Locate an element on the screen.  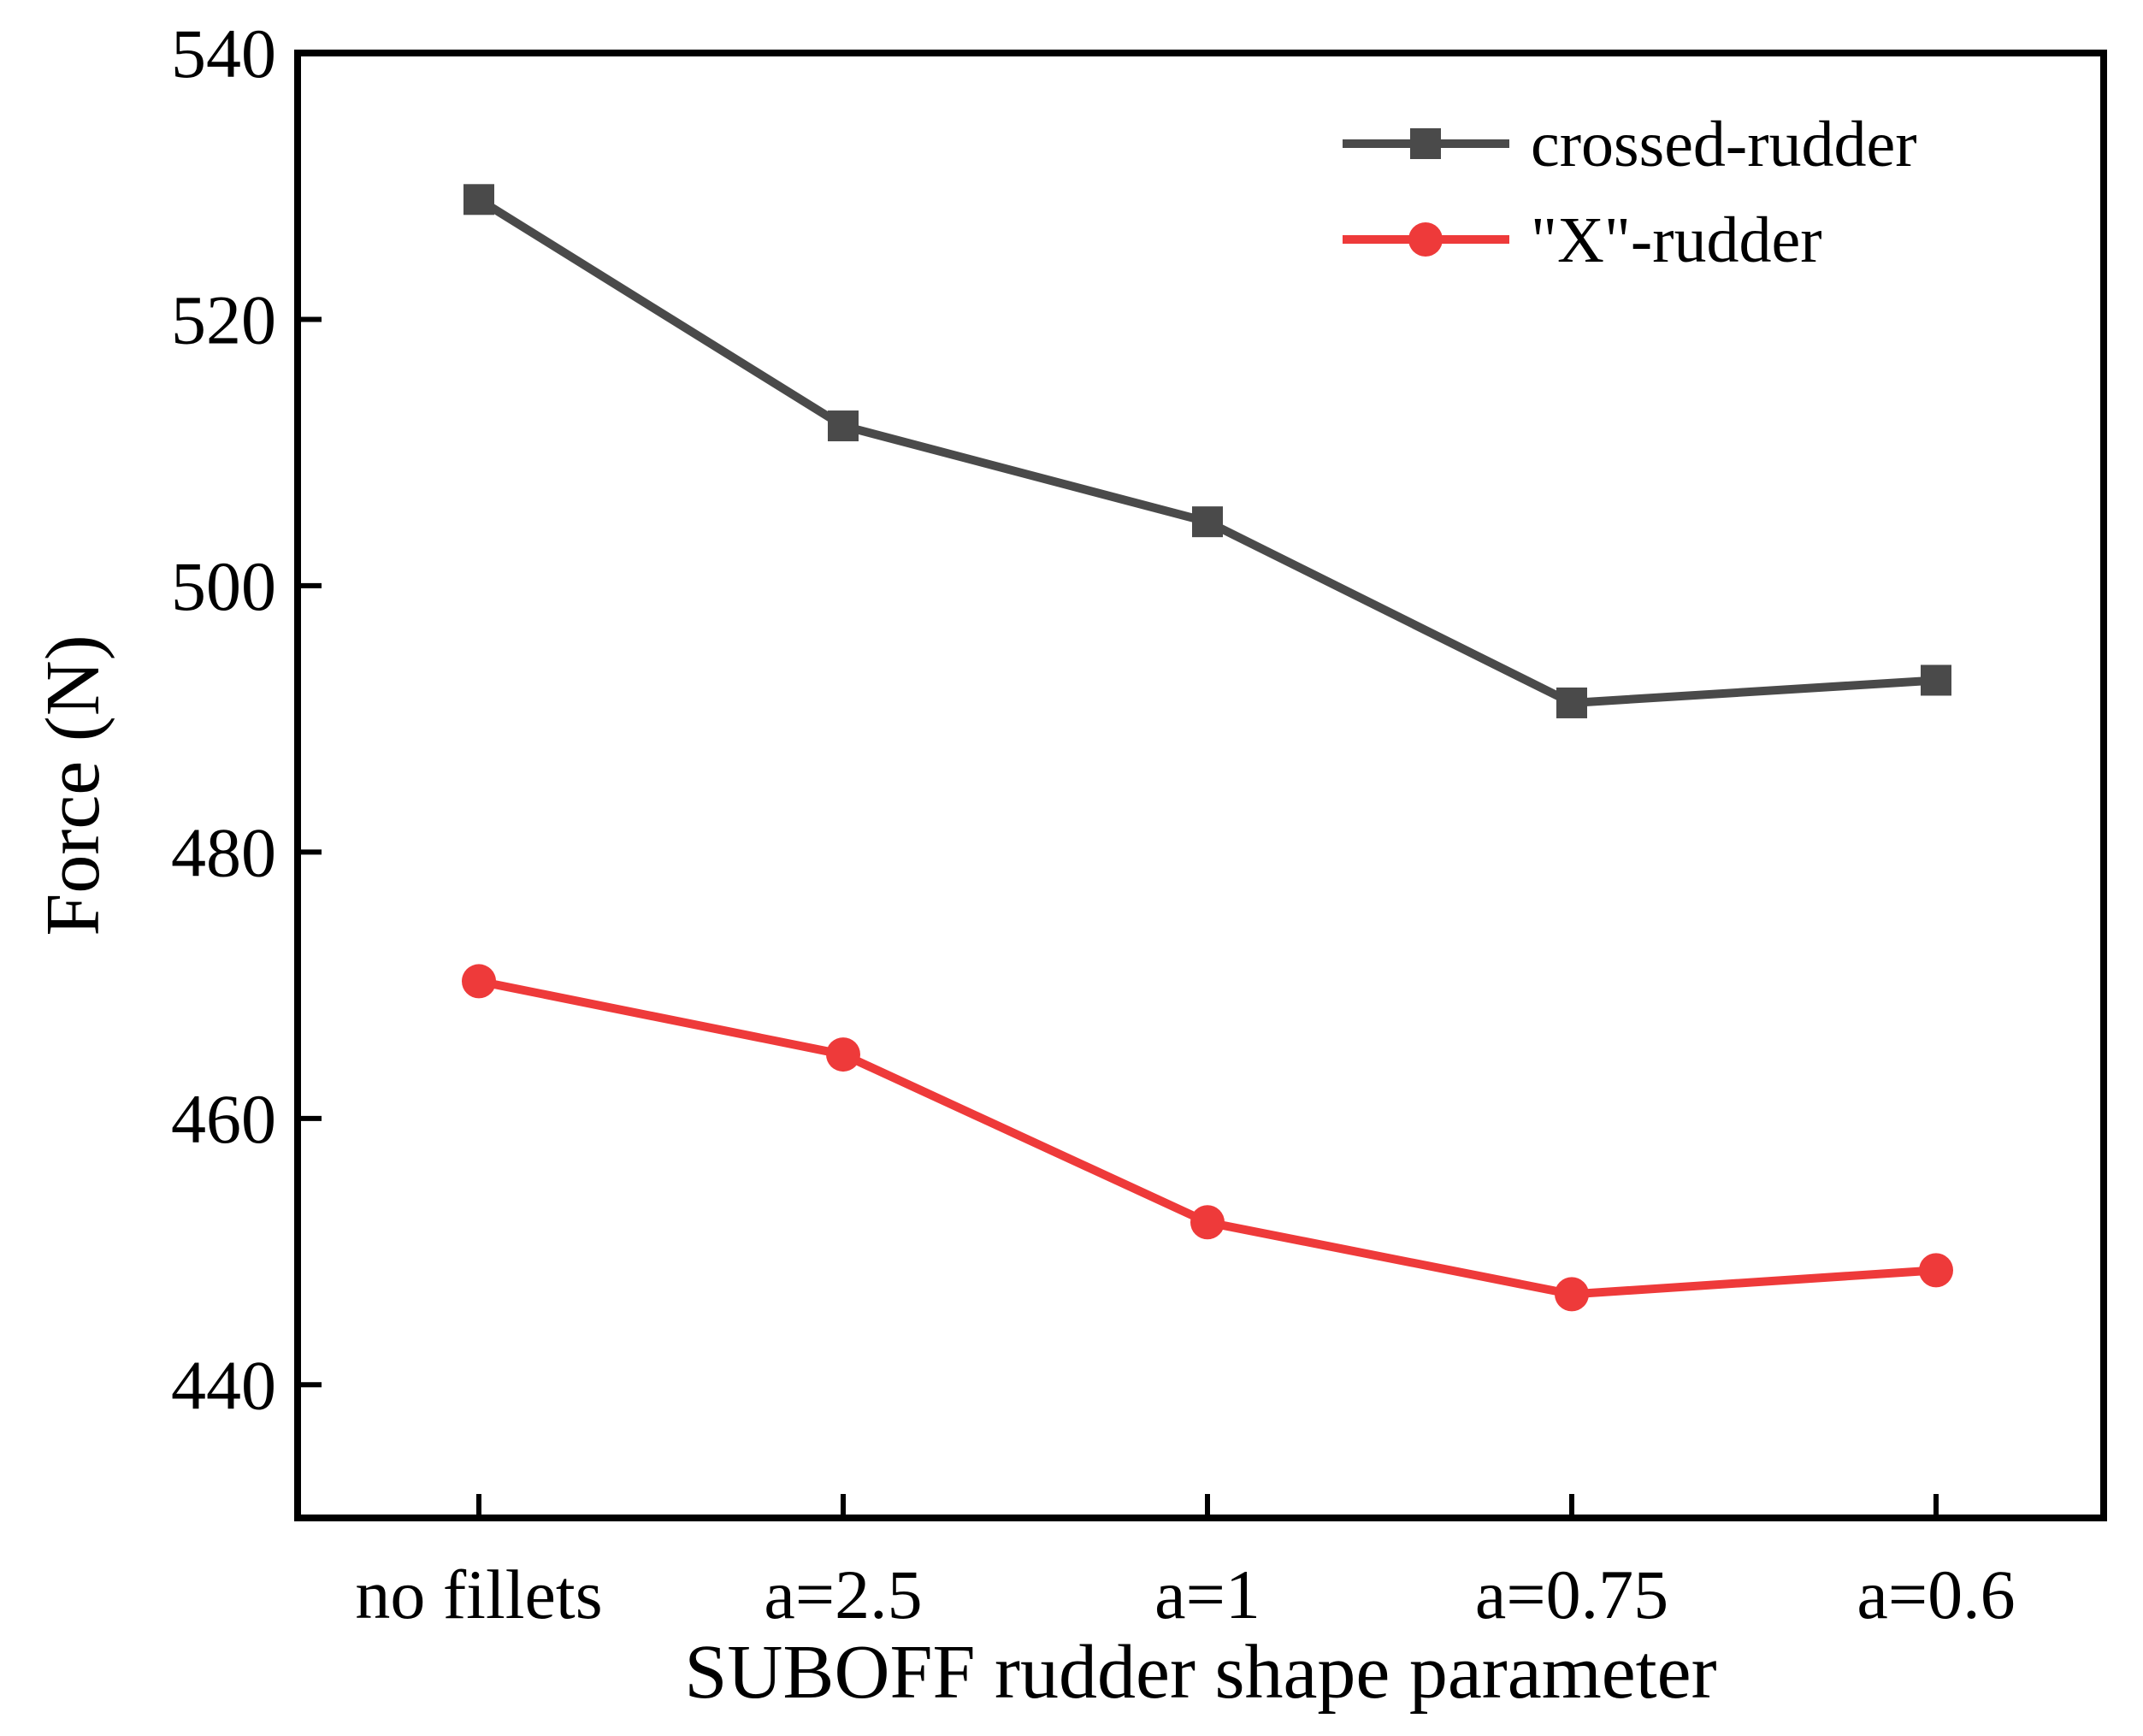
y-axis-ticks: 440 460 480 500 520 540 is located at coordinates (246, 719).